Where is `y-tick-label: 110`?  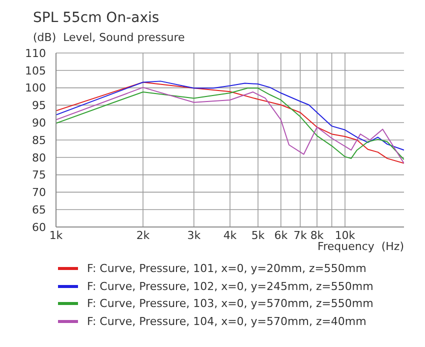 y-tick-label: 110 is located at coordinates (35, 53).